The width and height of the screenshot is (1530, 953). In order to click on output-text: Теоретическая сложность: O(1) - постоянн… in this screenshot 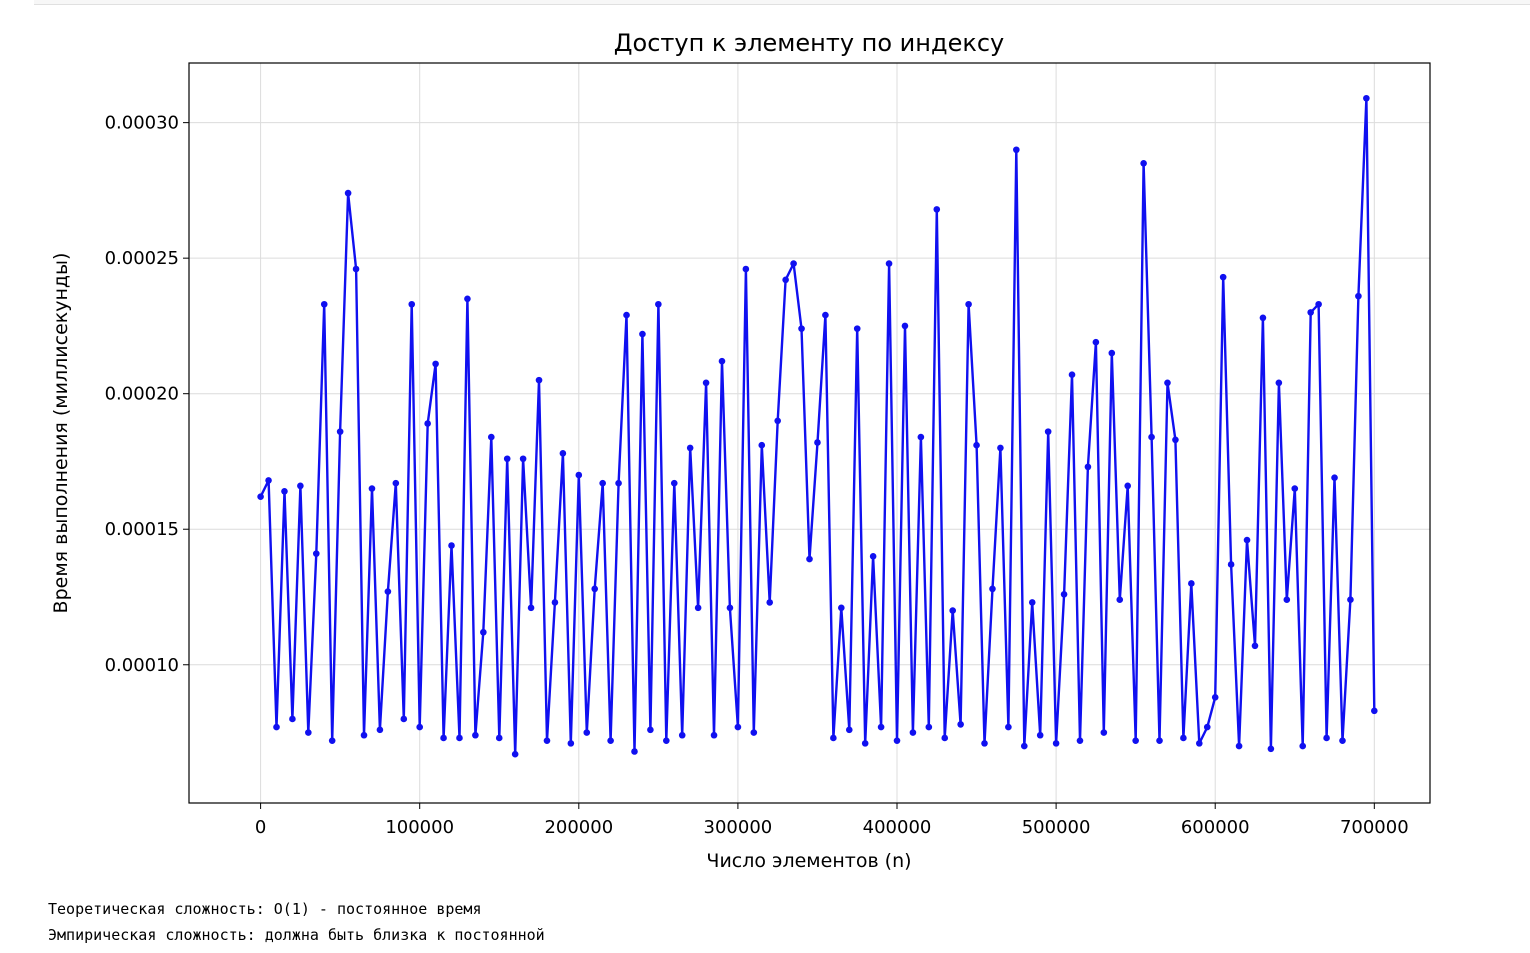, I will do `click(296, 922)`.